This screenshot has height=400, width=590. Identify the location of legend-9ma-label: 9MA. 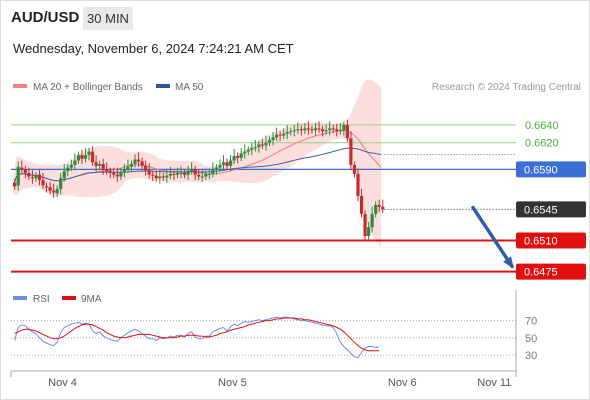
(91, 299).